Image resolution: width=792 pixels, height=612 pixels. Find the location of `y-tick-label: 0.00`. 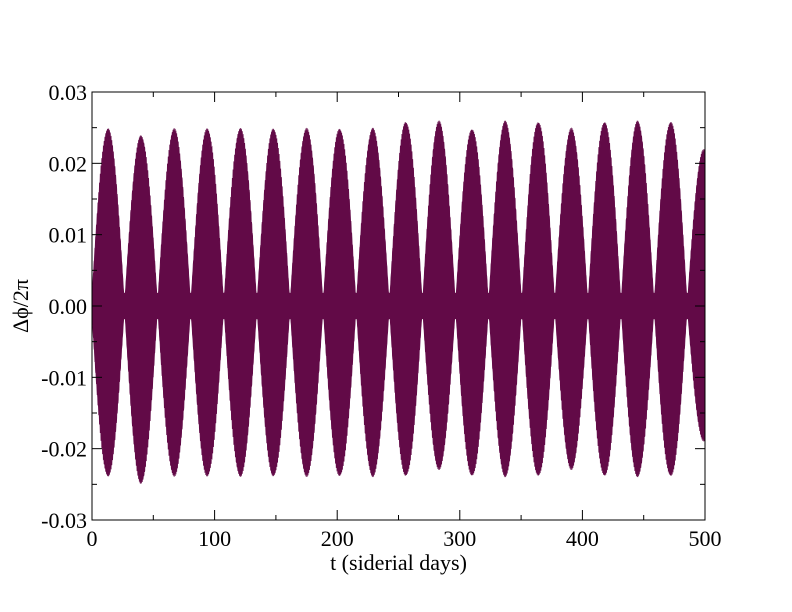

y-tick-label: 0.00 is located at coordinates (68, 306).